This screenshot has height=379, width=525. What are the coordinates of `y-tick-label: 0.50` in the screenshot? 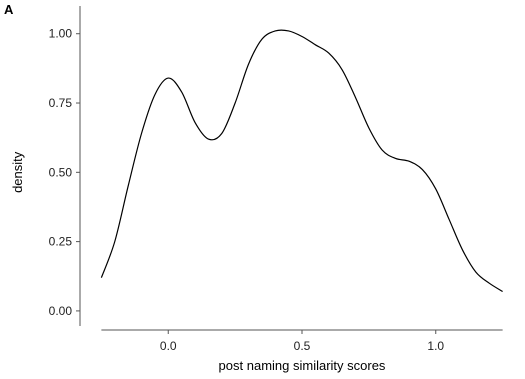 It's located at (61, 172).